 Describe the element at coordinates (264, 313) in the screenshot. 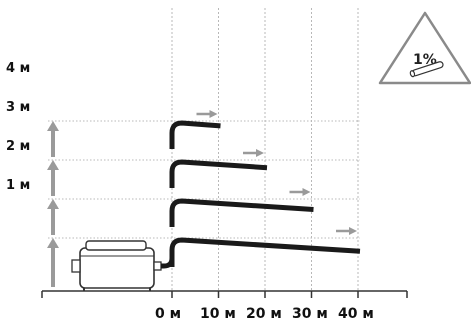

I see `distance-label-20m: 20 м` at that location.